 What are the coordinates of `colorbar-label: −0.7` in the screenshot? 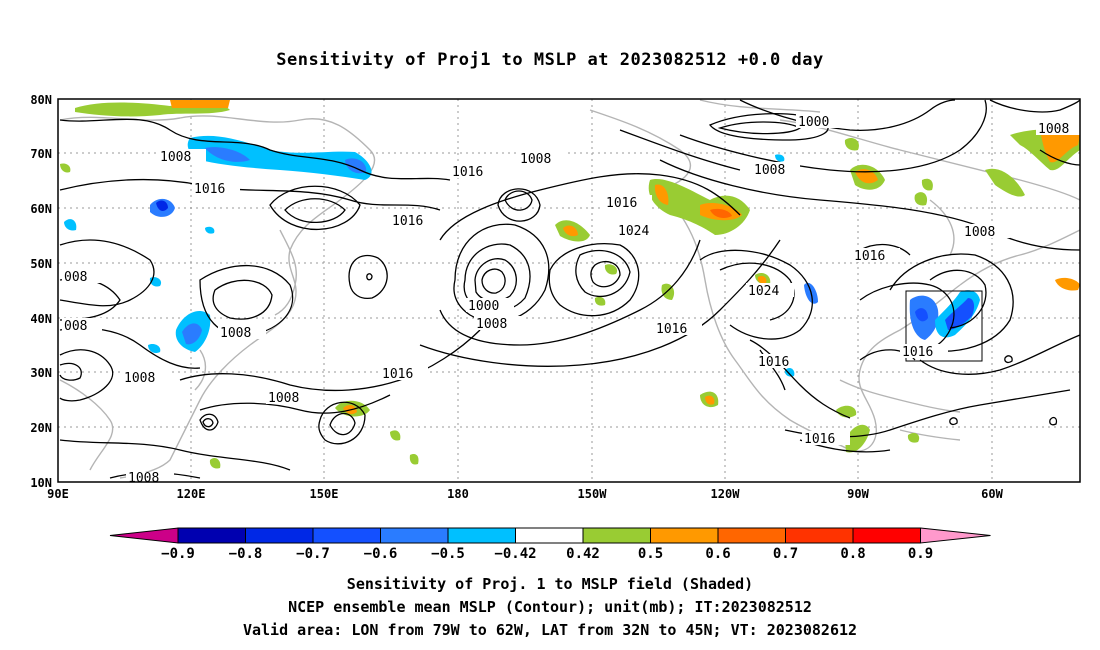 It's located at (313, 554).